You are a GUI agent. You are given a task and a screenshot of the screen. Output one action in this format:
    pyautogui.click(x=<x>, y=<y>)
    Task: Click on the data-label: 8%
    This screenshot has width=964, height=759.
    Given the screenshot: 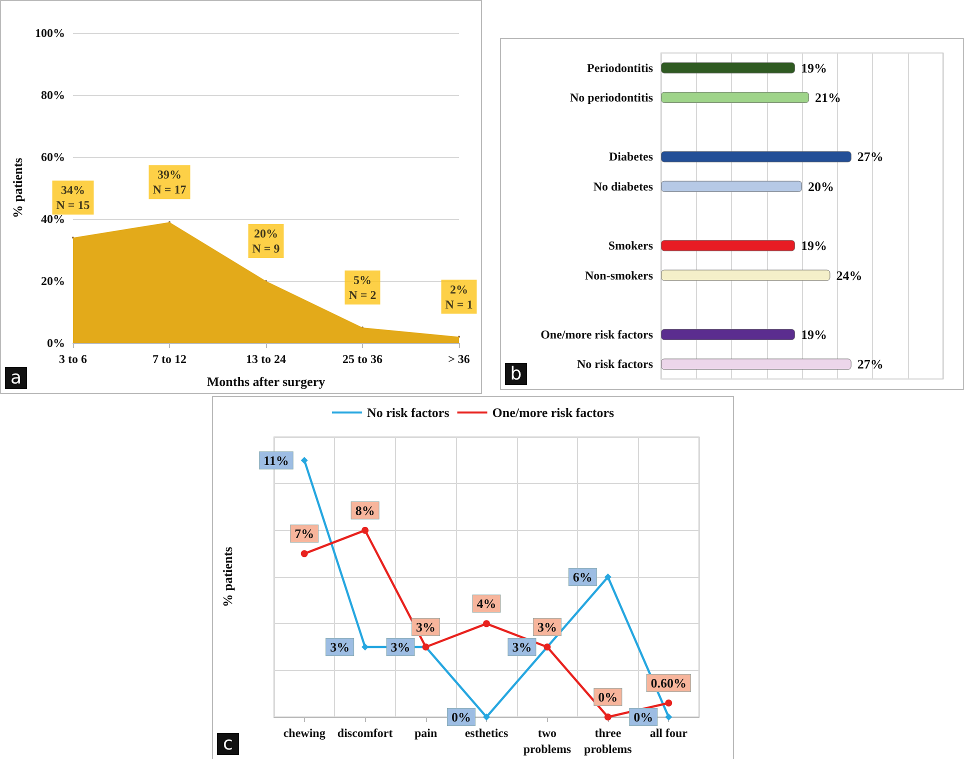 What is the action you would take?
    pyautogui.click(x=365, y=510)
    